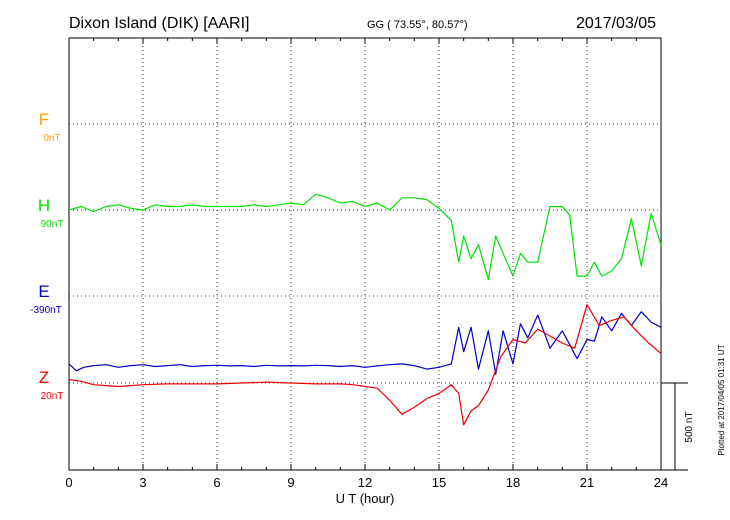 The width and height of the screenshot is (730, 520). Describe the element at coordinates (52, 224) in the screenshot. I see `series-baseline-h: 90nT` at that location.